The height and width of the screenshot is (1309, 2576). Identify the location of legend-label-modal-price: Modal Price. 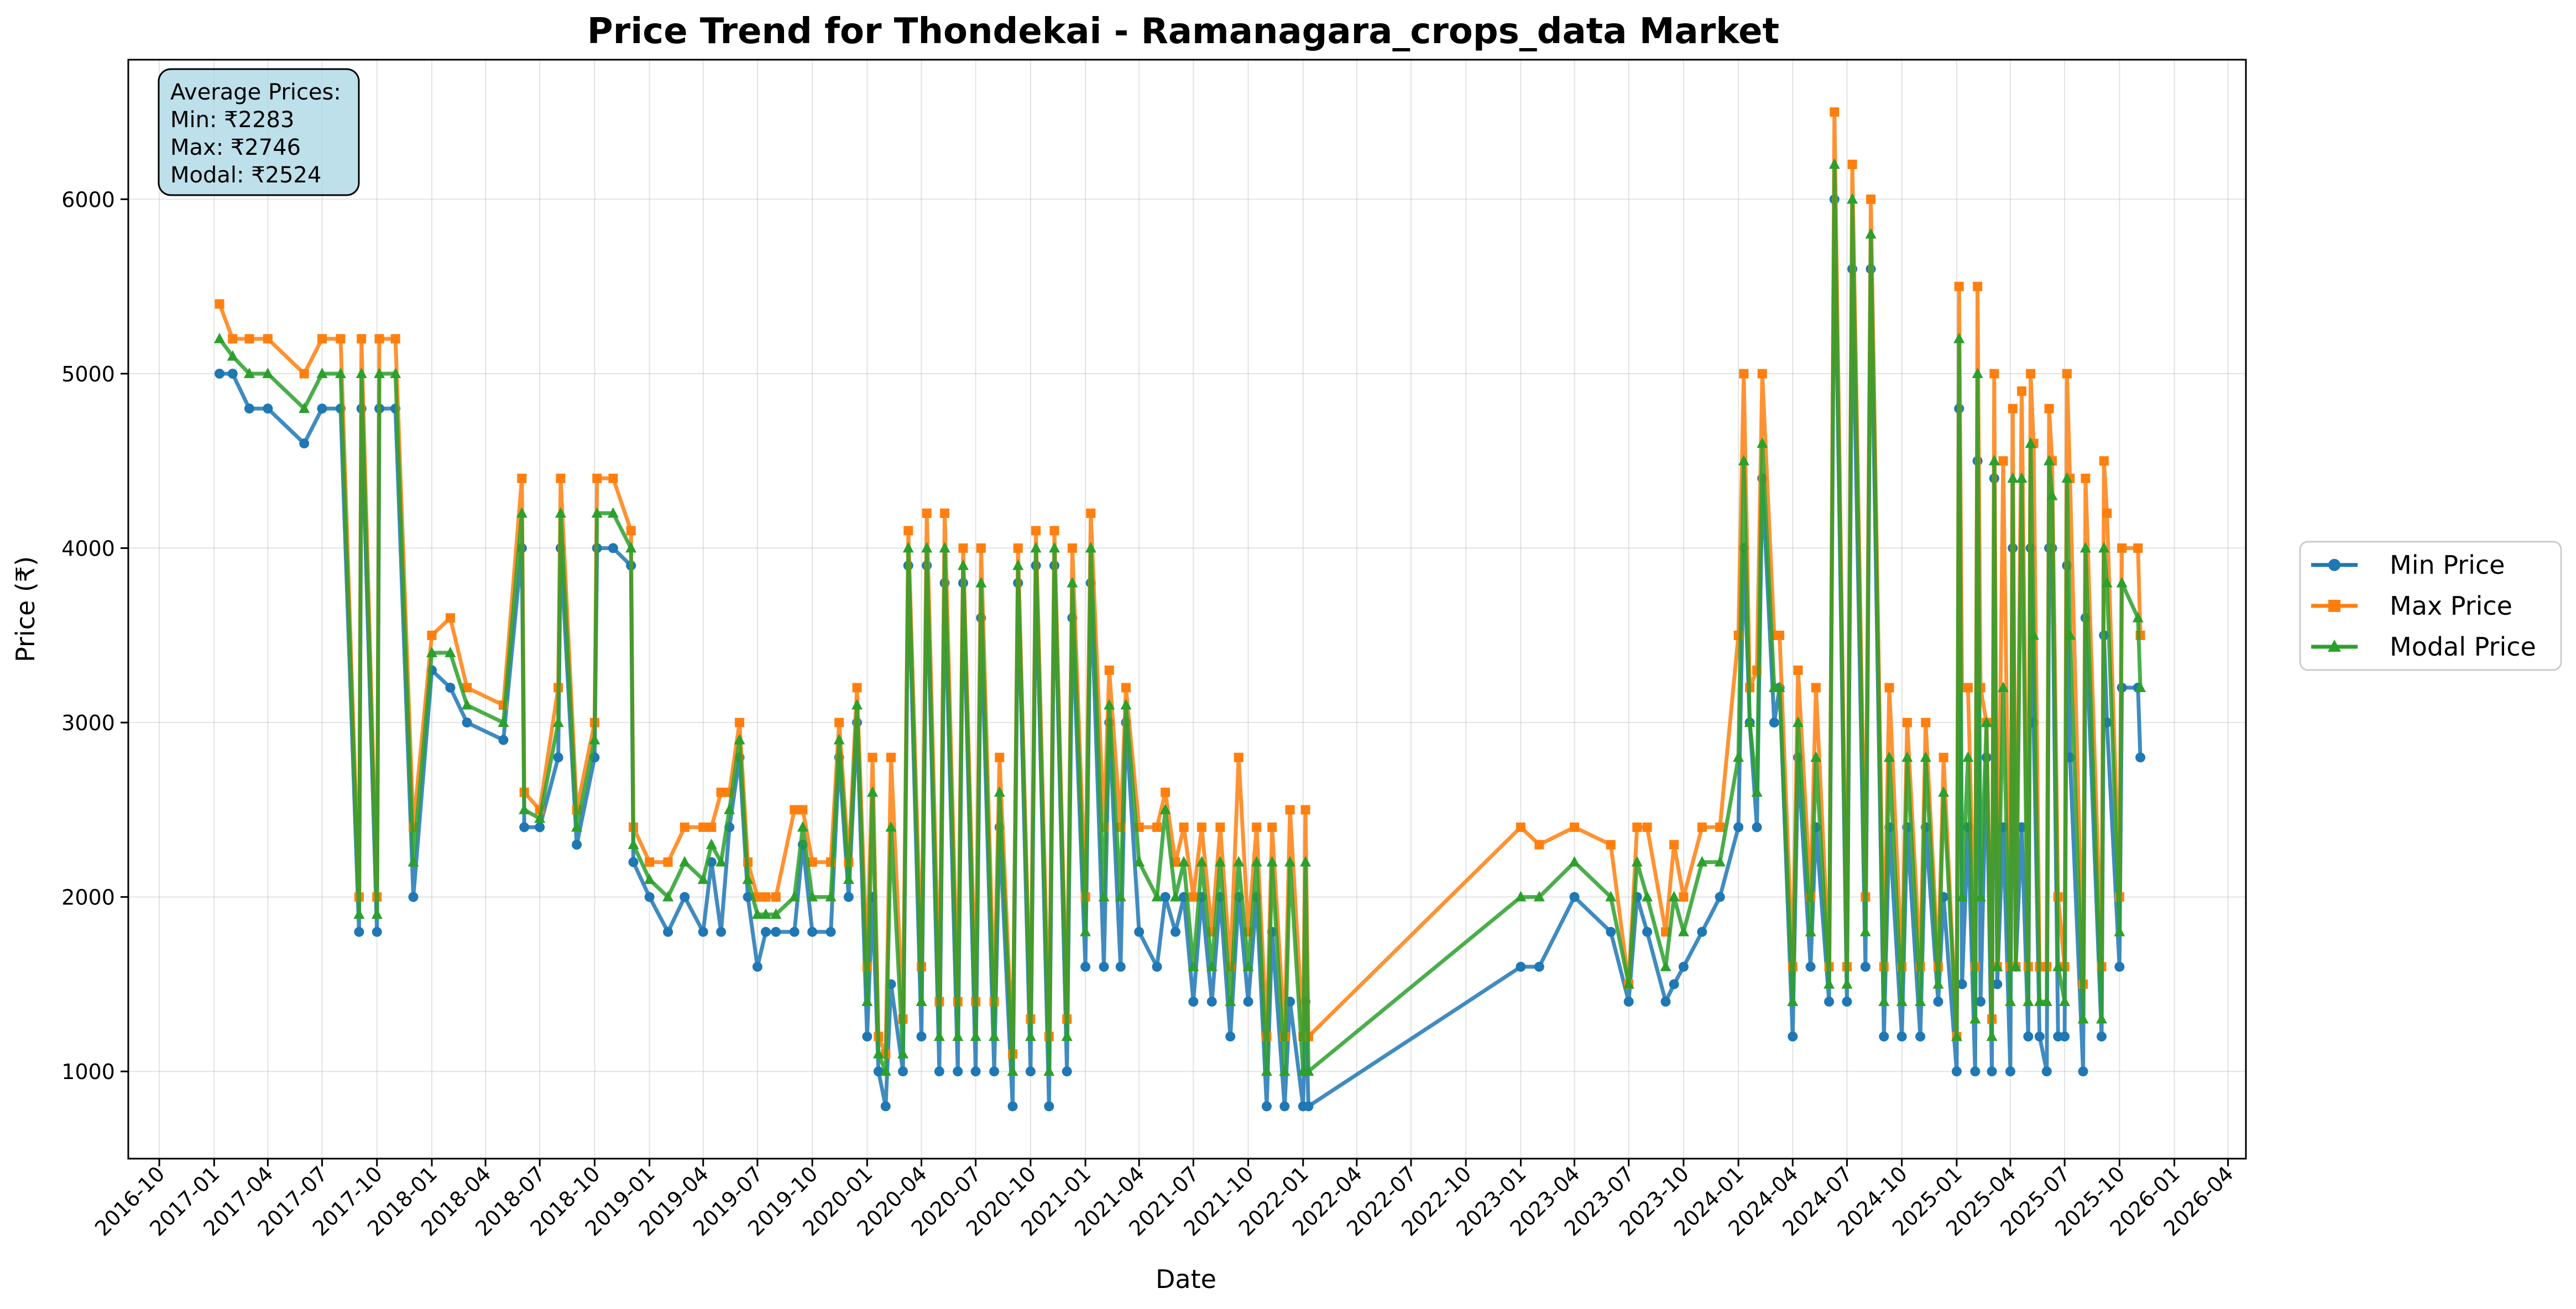
(2463, 647).